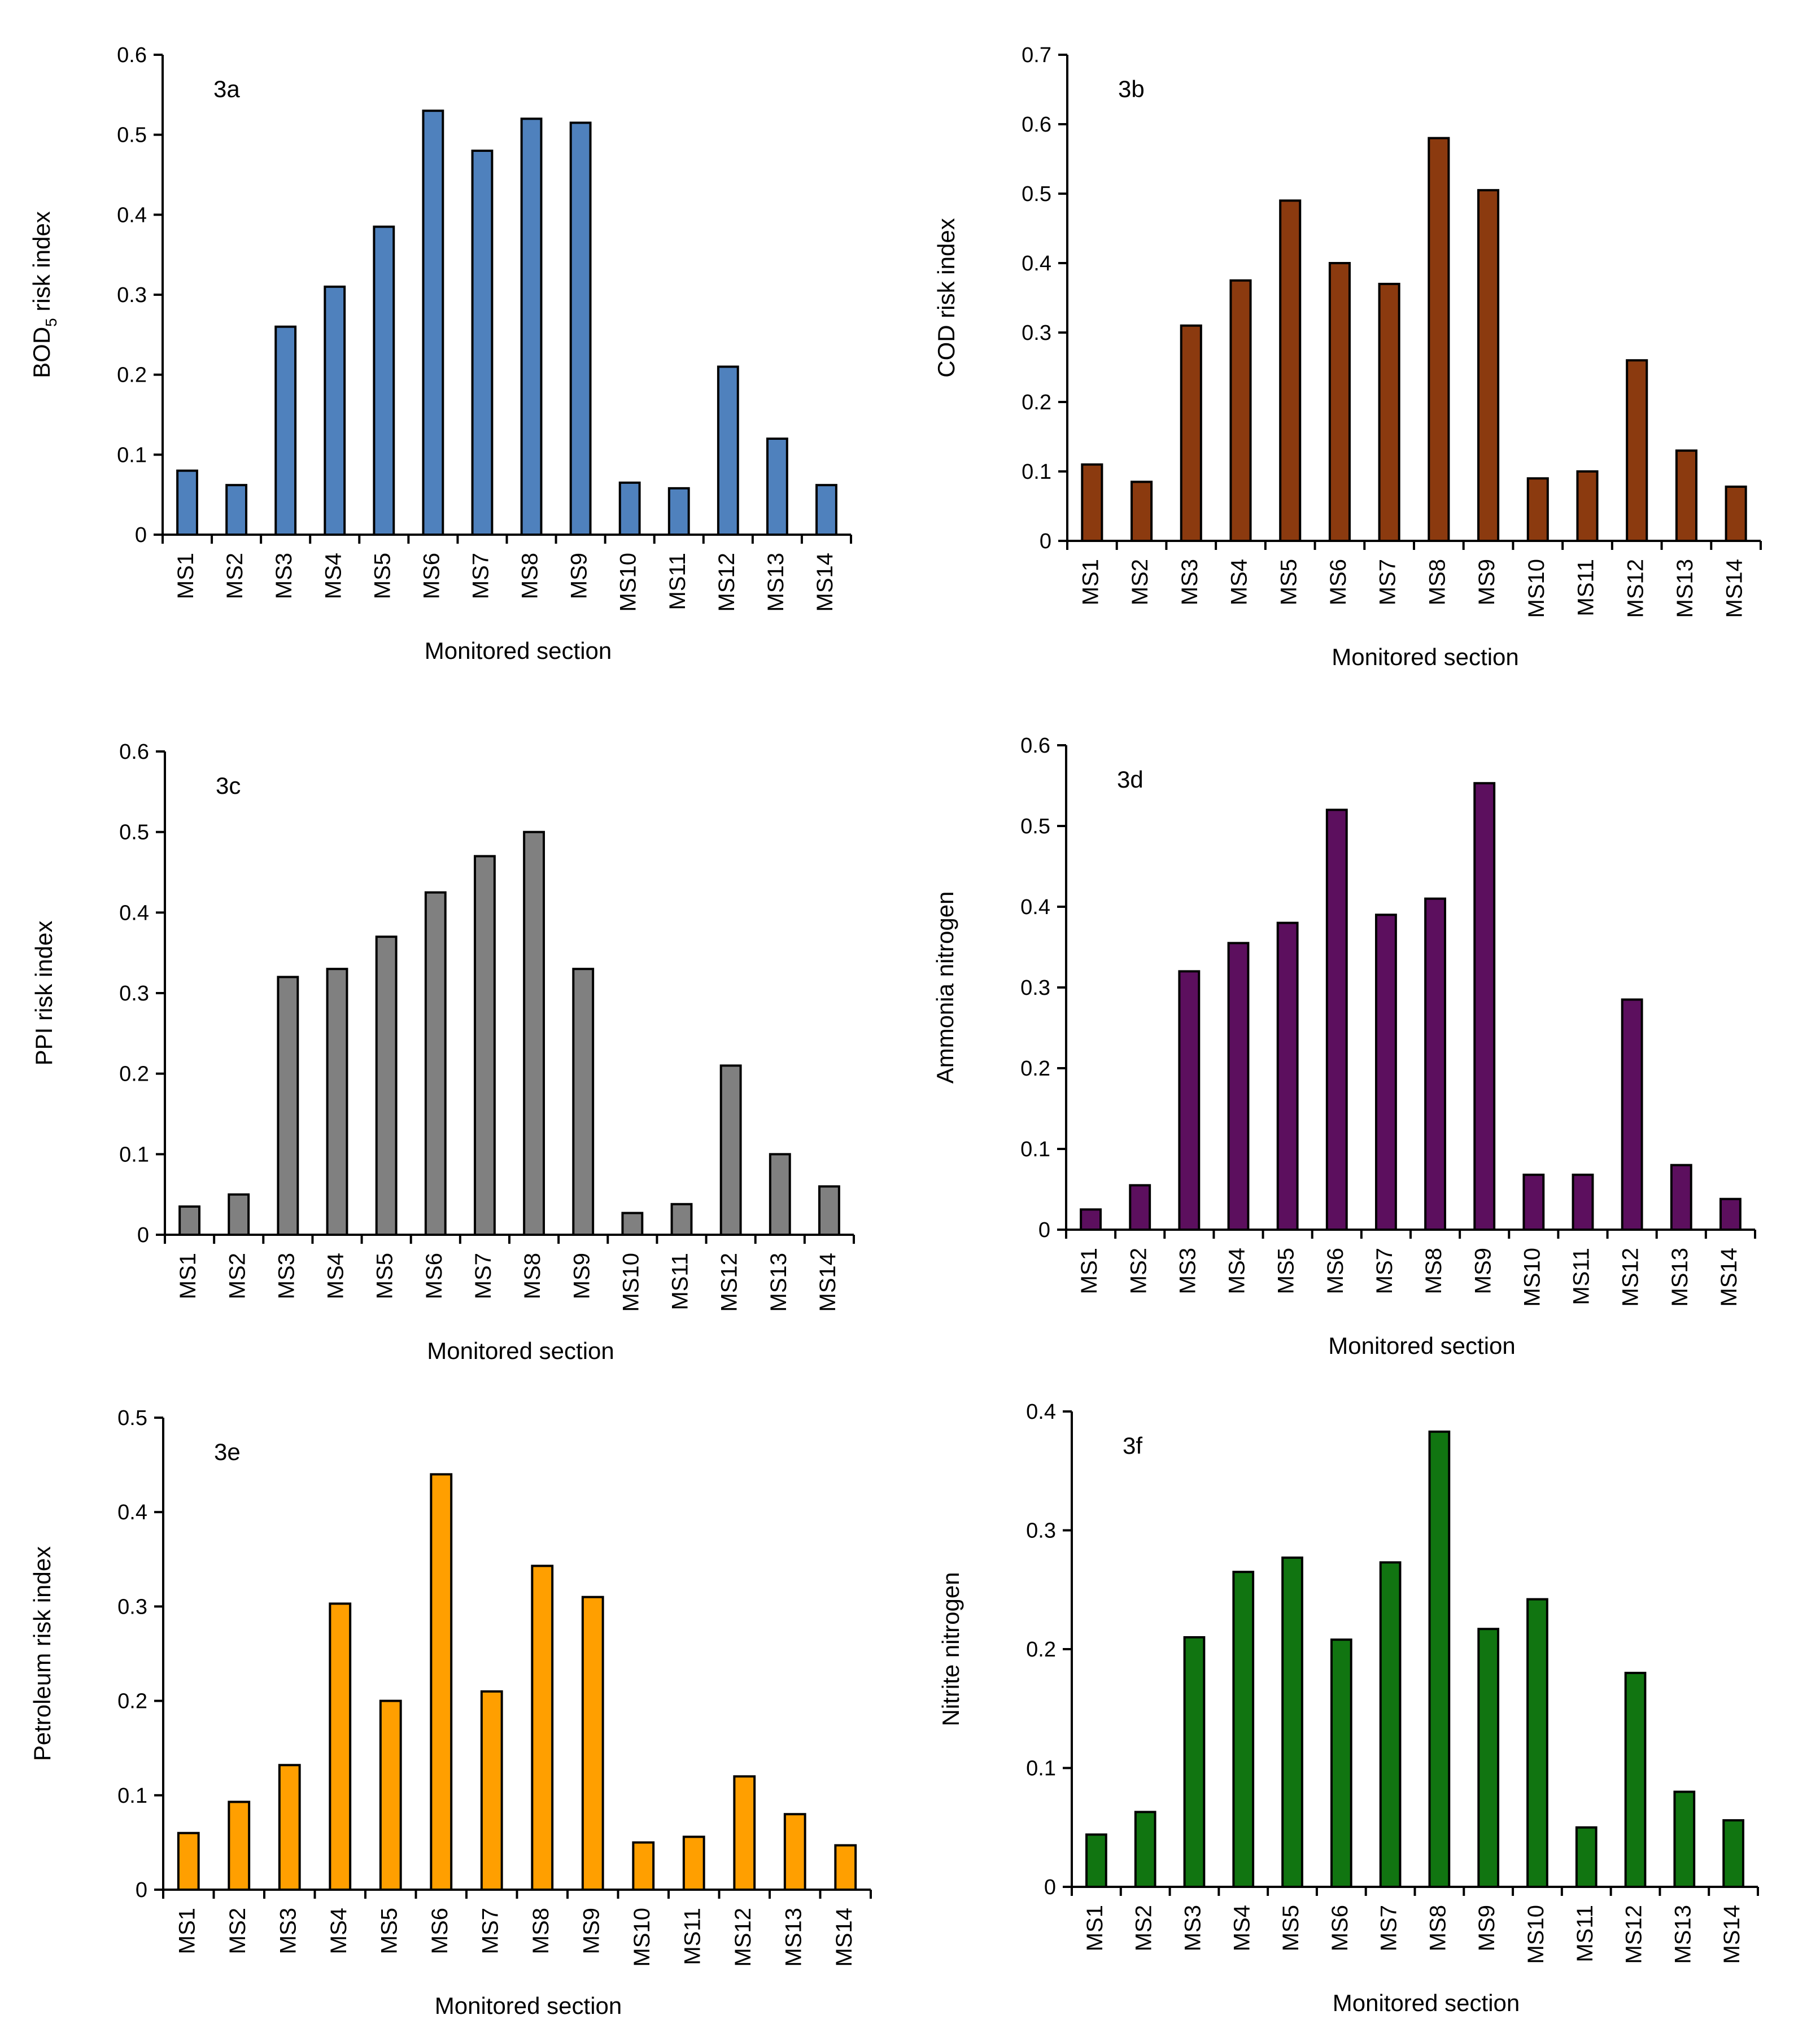 The height and width of the screenshot is (2028, 1820). Describe the element at coordinates (1041, 1769) in the screenshot. I see `y-tick-label: 0.1` at that location.